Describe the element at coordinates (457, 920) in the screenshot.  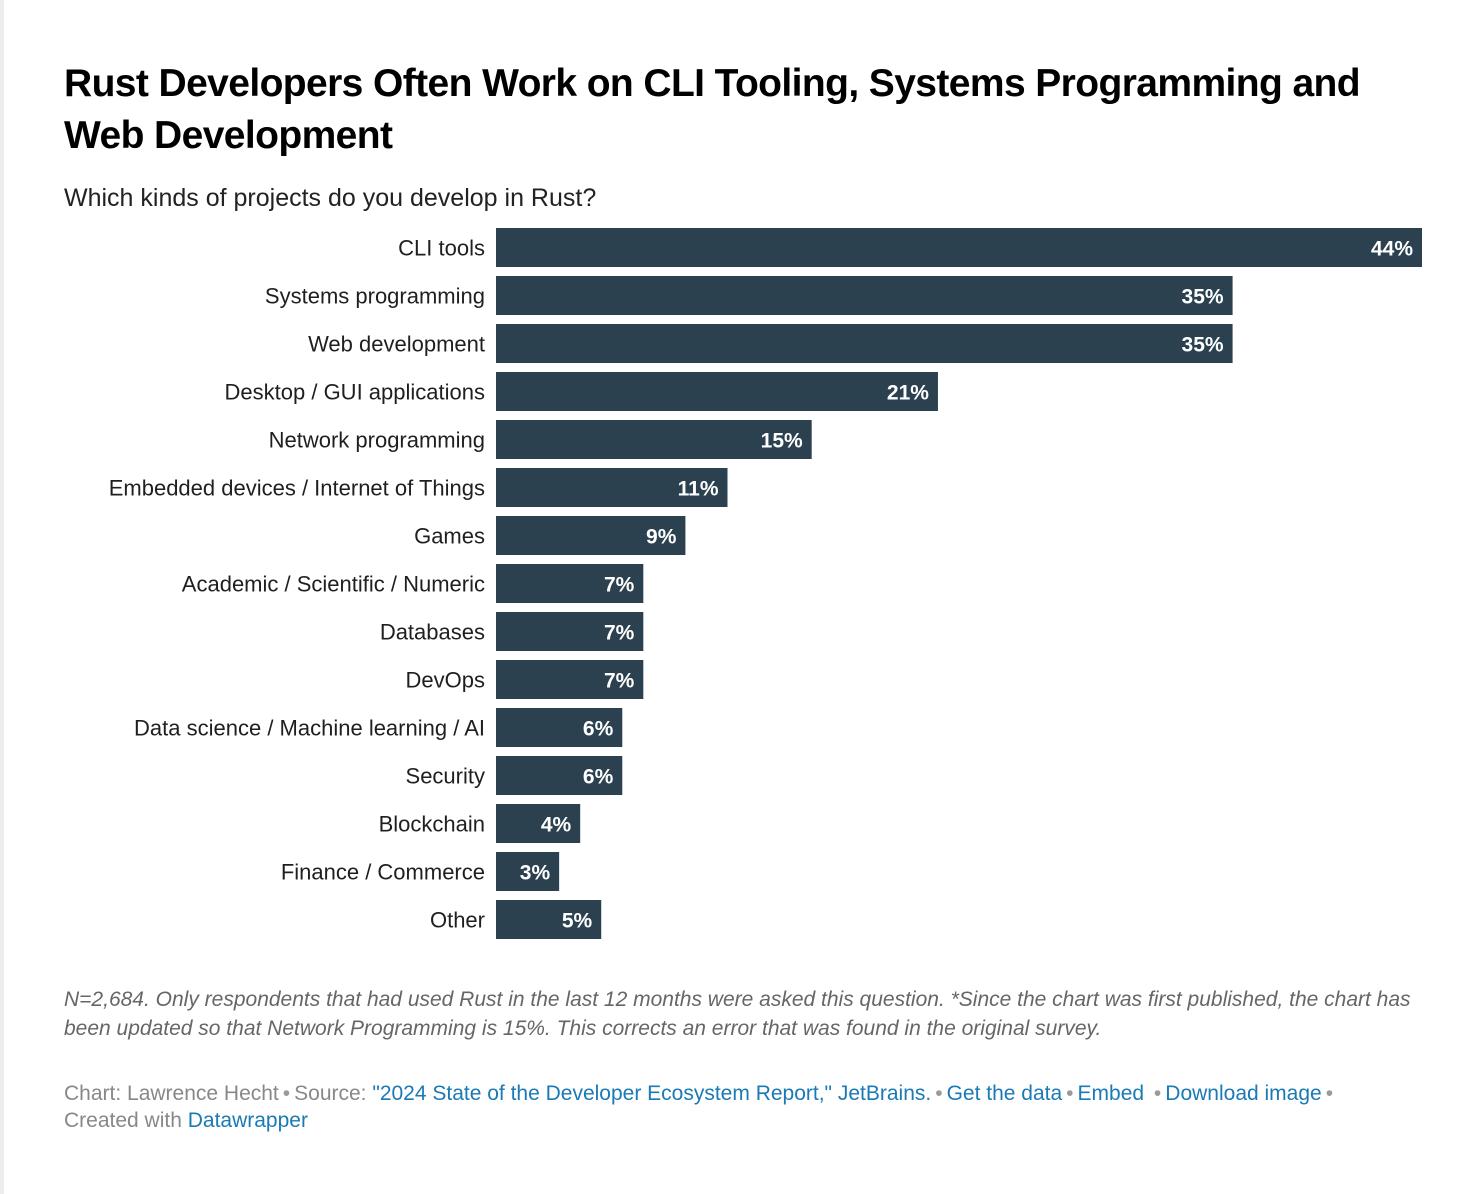
I see `category-label: Other` at that location.